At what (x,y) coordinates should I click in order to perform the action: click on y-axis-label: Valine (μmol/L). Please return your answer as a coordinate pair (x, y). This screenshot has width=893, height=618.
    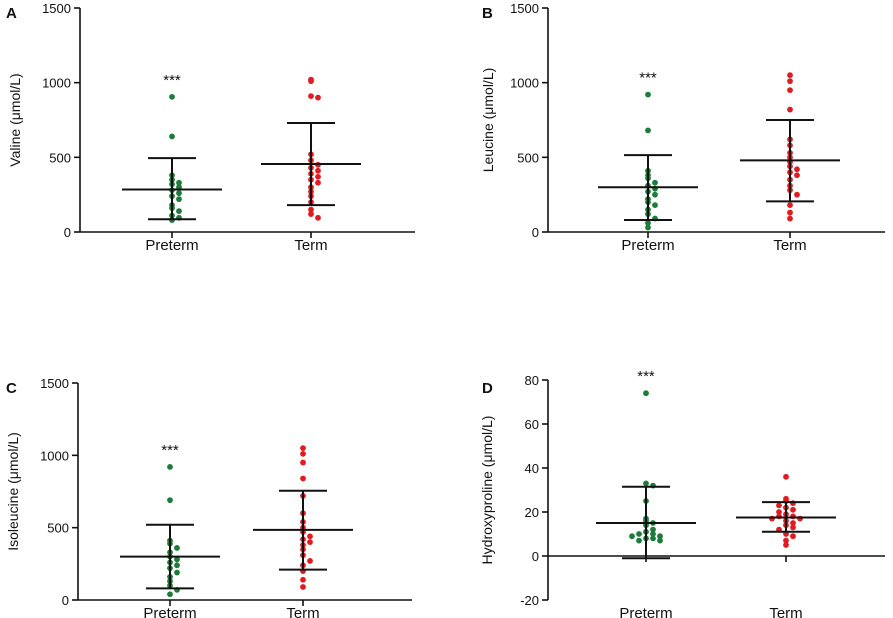
    Looking at the image, I should click on (15, 119).